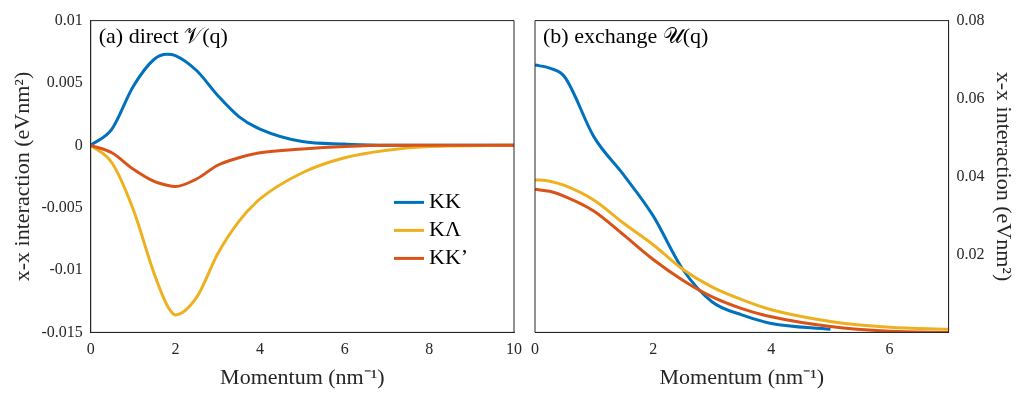 This screenshot has height=405, width=1032. What do you see at coordinates (78, 144) in the screenshot?
I see `y-tick-label: 0` at bounding box center [78, 144].